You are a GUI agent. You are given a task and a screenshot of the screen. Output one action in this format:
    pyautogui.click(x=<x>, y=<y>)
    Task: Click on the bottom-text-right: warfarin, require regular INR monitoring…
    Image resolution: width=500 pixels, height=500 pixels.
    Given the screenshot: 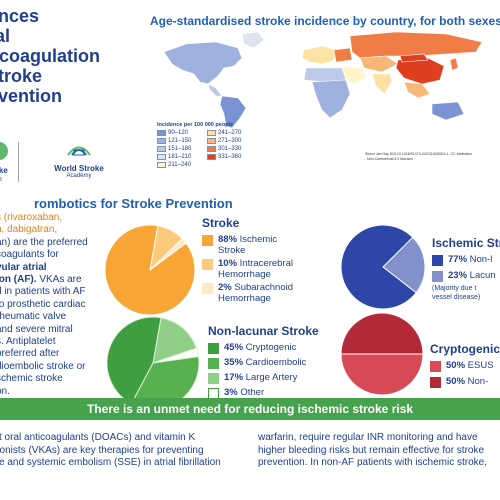 What is the action you would take?
    pyautogui.click(x=379, y=451)
    